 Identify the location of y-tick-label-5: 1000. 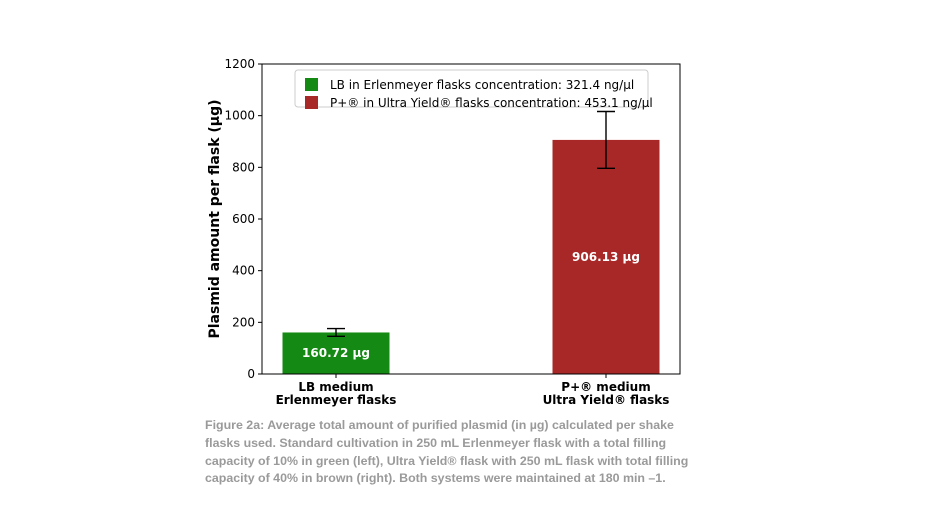
(239, 116).